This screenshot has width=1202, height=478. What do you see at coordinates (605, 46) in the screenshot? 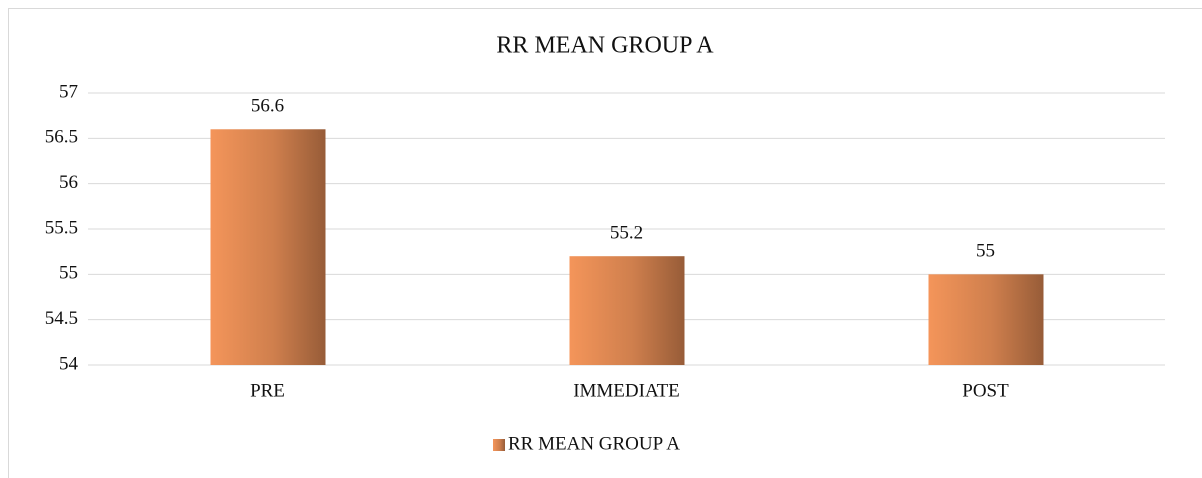
I see `chart-title: RR MEAN GROUP A` at bounding box center [605, 46].